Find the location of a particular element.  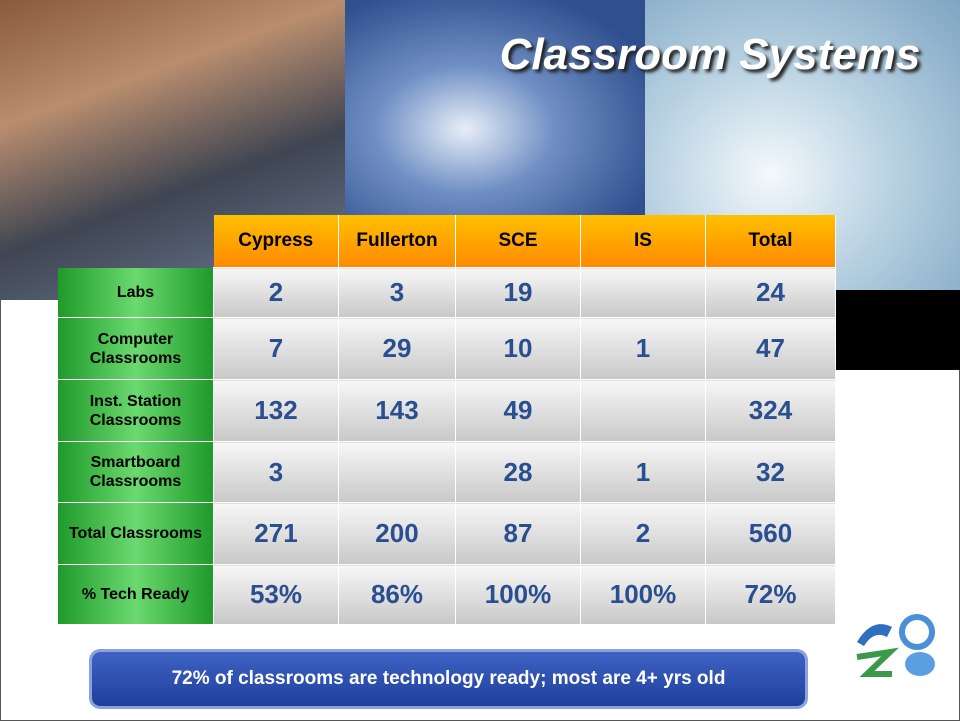

column-header: SCE is located at coordinates (518, 241).